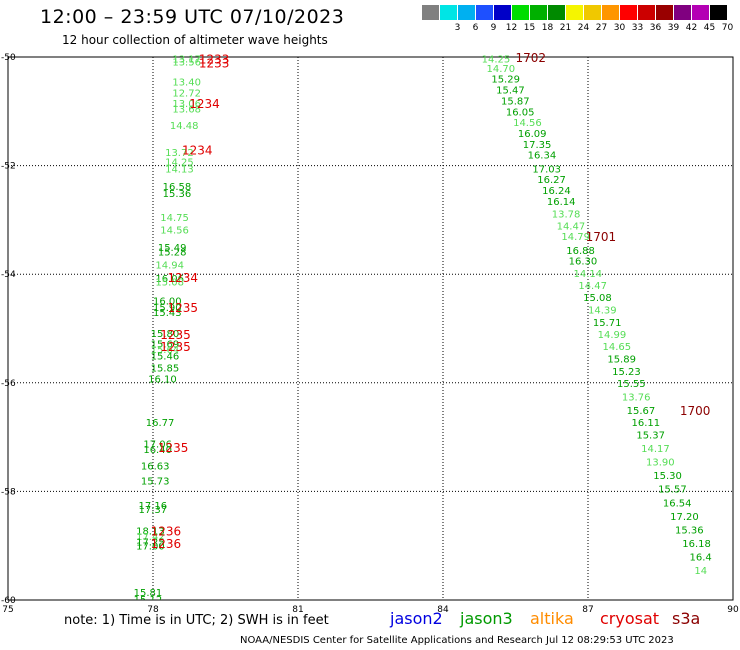 The width and height of the screenshot is (740, 650). I want to click on wave-height-label: 16.88, so click(580, 251).